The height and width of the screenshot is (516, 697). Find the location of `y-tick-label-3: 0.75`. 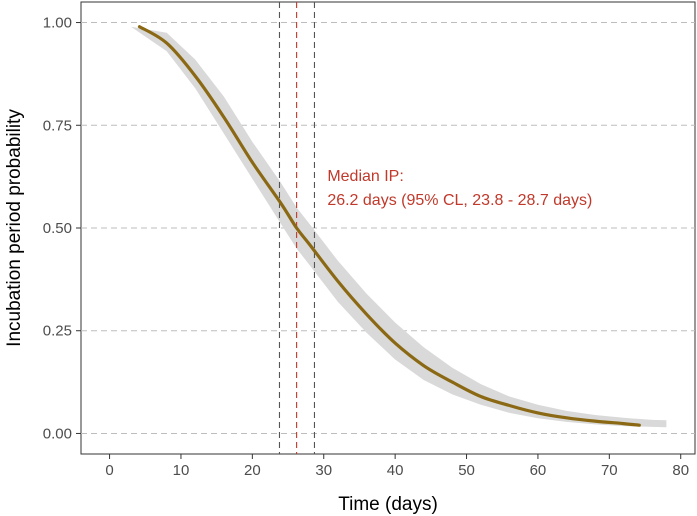

y-tick-label-3: 0.75 is located at coordinates (57, 125).